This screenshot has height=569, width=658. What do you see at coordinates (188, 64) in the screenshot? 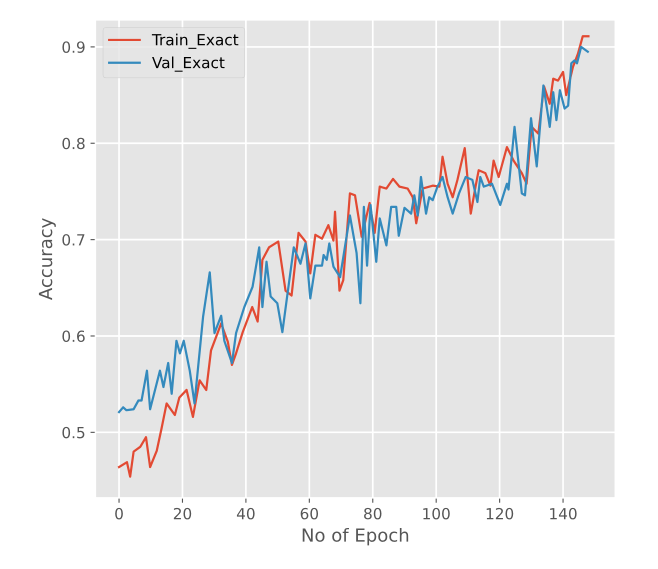
I see `legend-label: Val_Exact` at bounding box center [188, 64].